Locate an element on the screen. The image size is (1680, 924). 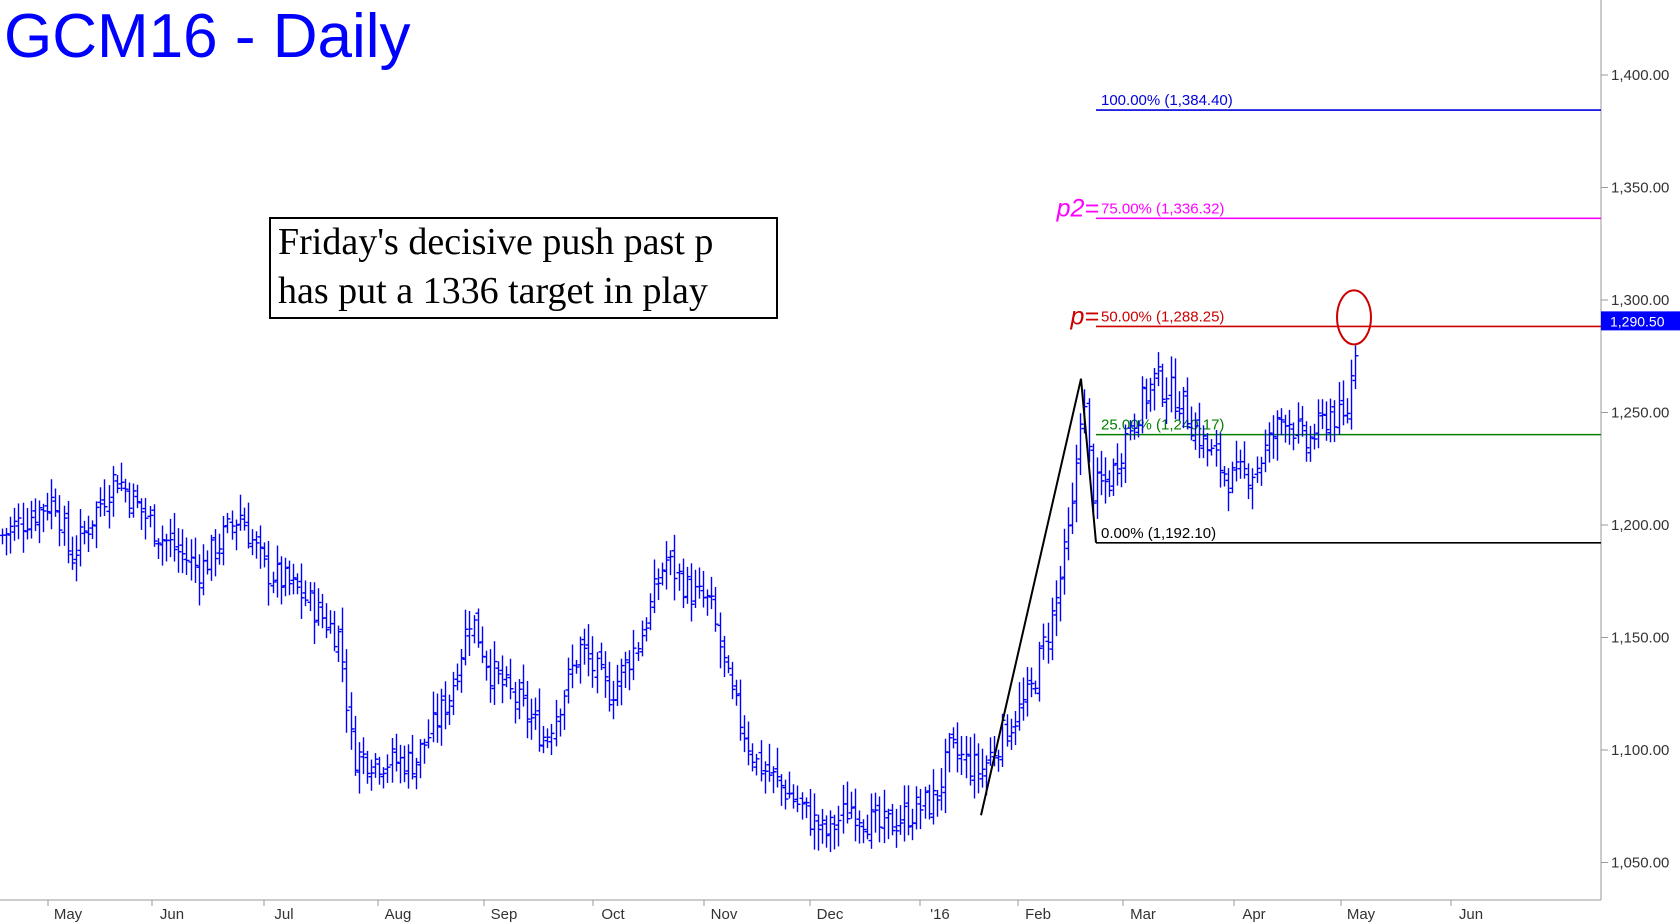
y-tick-label: 1,300.00 is located at coordinates (1640, 300).